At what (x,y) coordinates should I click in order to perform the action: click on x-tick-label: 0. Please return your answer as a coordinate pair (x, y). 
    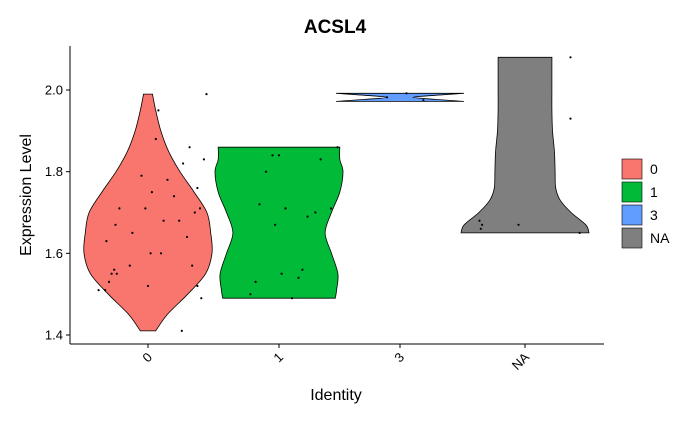
    Looking at the image, I should click on (147, 358).